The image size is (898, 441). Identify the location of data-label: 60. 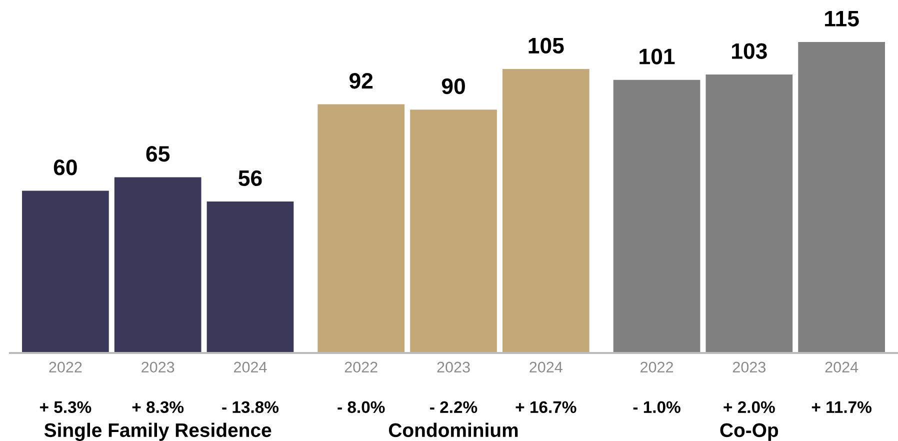
(65, 168).